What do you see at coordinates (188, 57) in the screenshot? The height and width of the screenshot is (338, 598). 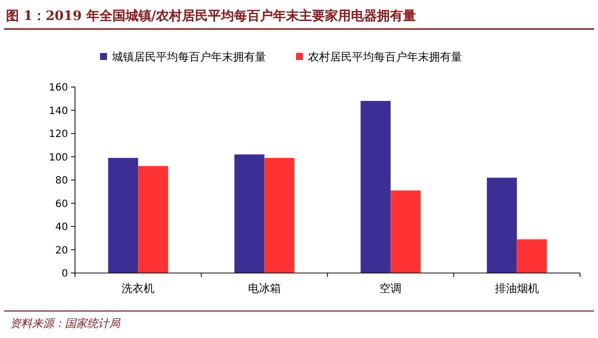 I see `legend-label: 城镇居民平均每百户年末拥有量` at bounding box center [188, 57].